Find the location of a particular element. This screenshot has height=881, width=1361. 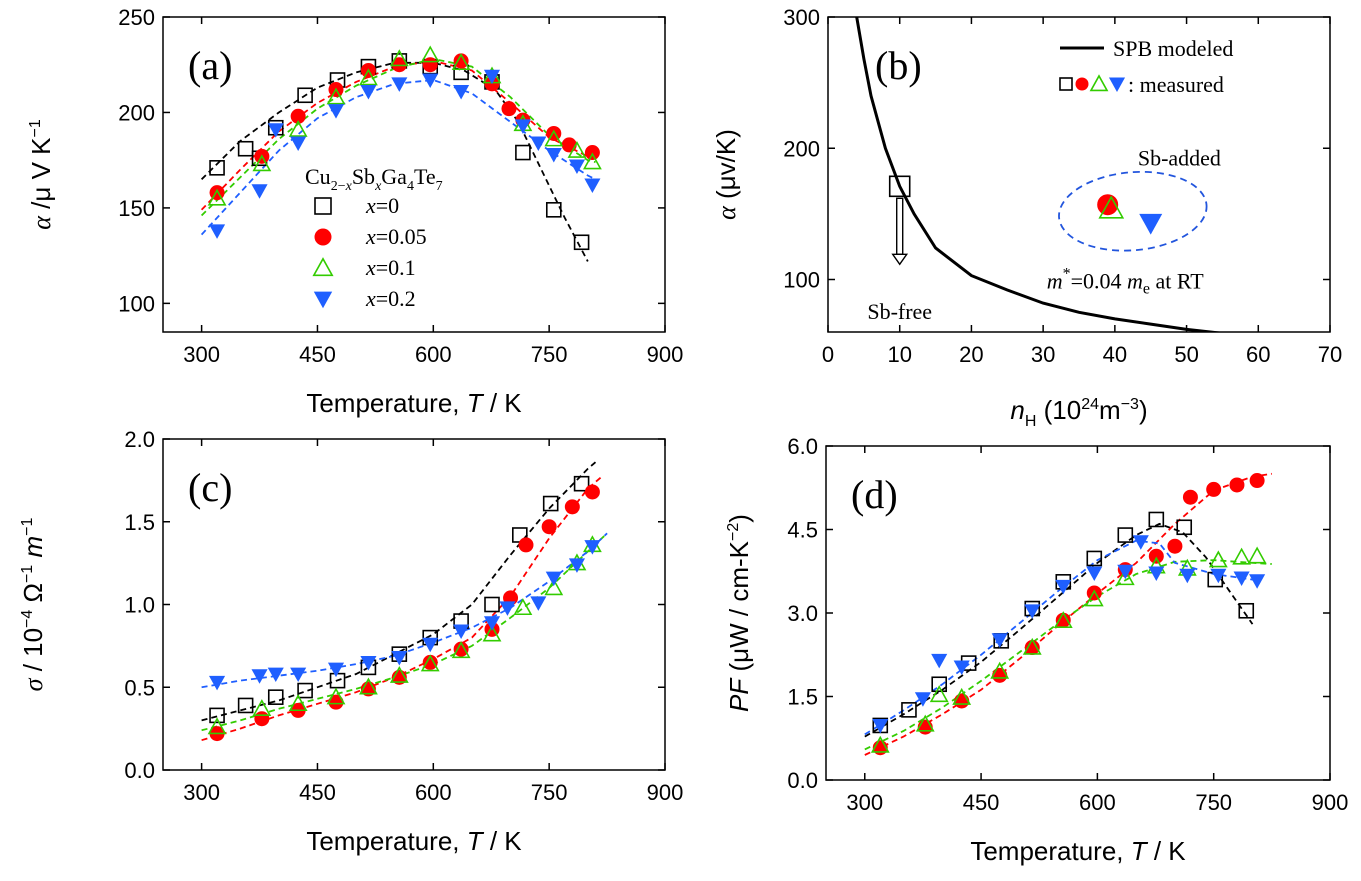

x-tick-label-d-300: 300 is located at coordinates (864, 802).